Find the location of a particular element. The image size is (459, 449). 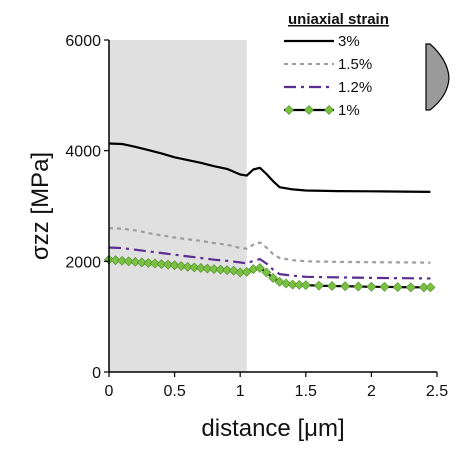

legend: uniaxial strain 3% 1.5% 1.2% 1% is located at coordinates (336, 65).